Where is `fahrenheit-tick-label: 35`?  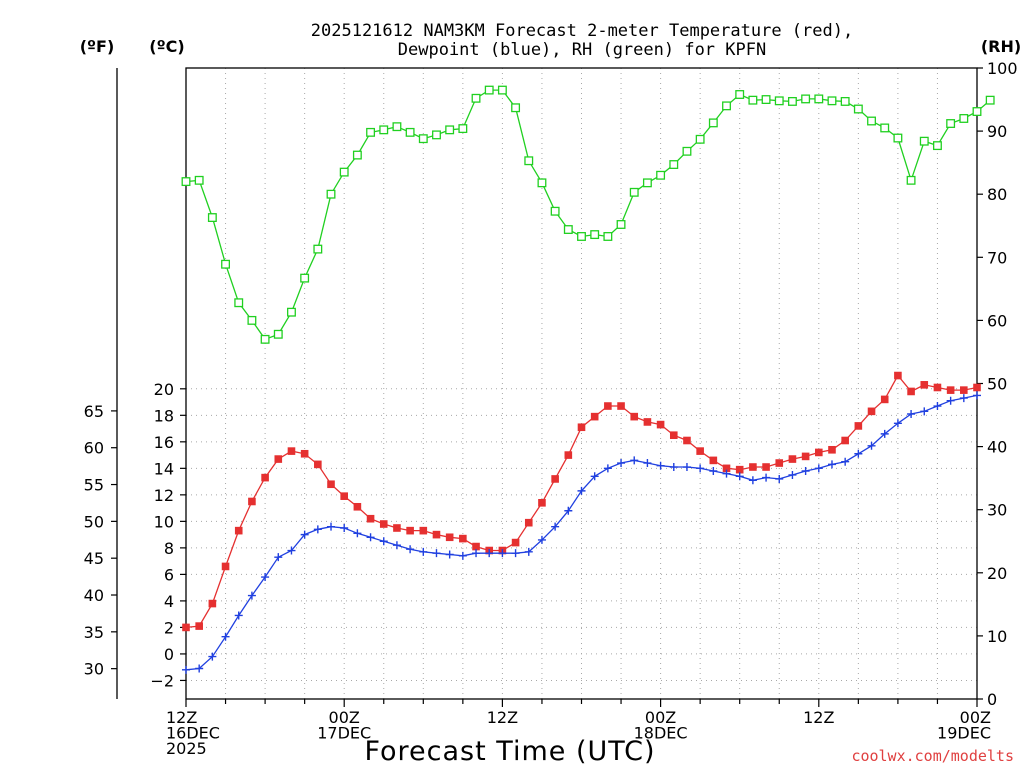 fahrenheit-tick-label: 35 is located at coordinates (94, 632).